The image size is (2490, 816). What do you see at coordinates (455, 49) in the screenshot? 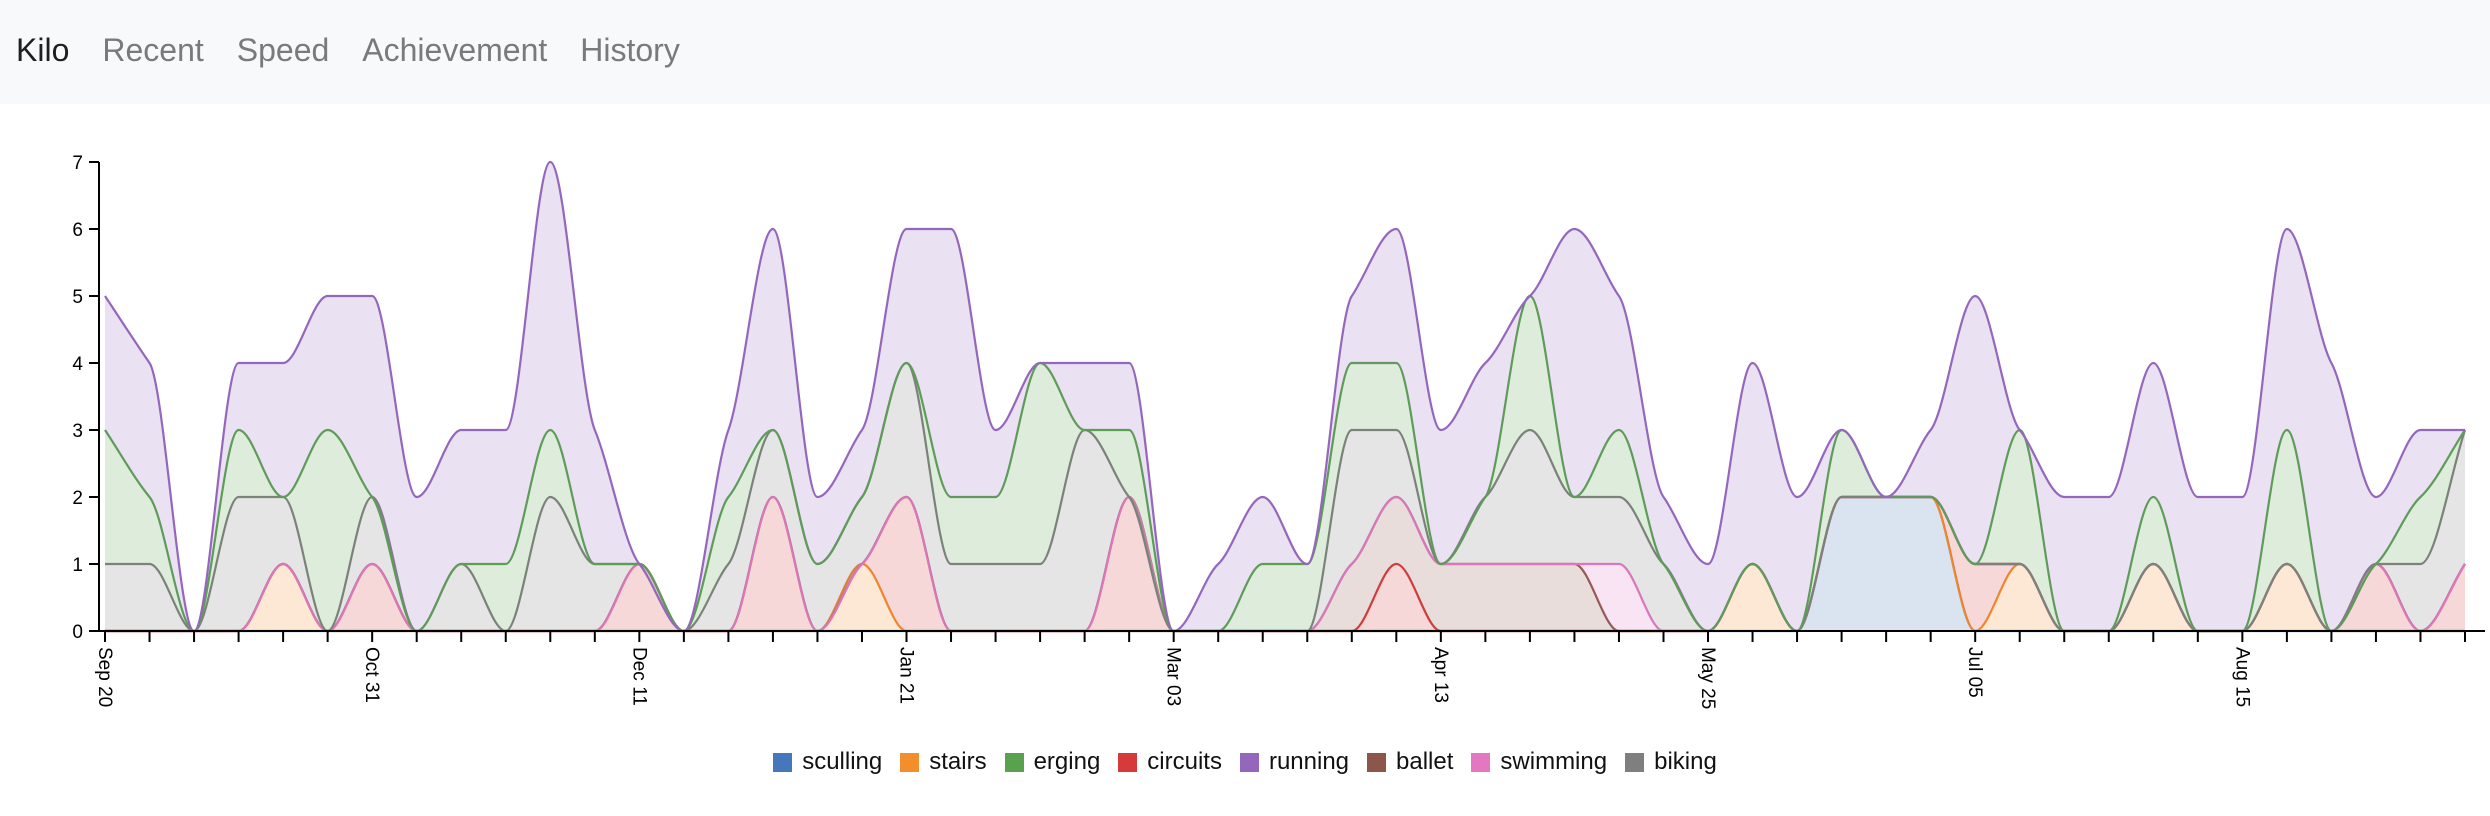
I see `nav-link-achievement: Achievement` at bounding box center [455, 49].